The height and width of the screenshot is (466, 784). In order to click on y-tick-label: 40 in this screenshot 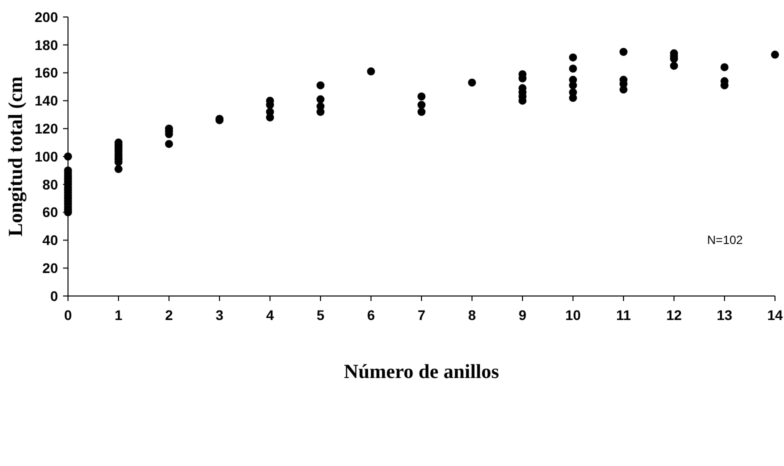, I will do `click(50, 240)`.